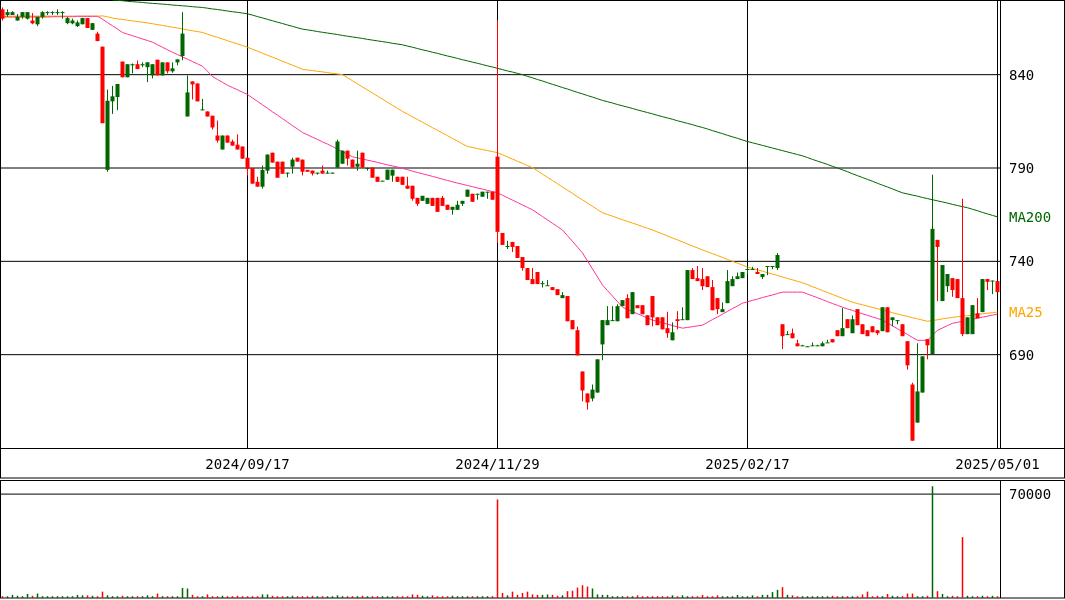  What do you see at coordinates (1022, 261) in the screenshot?
I see `y-tick-label: 740` at bounding box center [1022, 261].